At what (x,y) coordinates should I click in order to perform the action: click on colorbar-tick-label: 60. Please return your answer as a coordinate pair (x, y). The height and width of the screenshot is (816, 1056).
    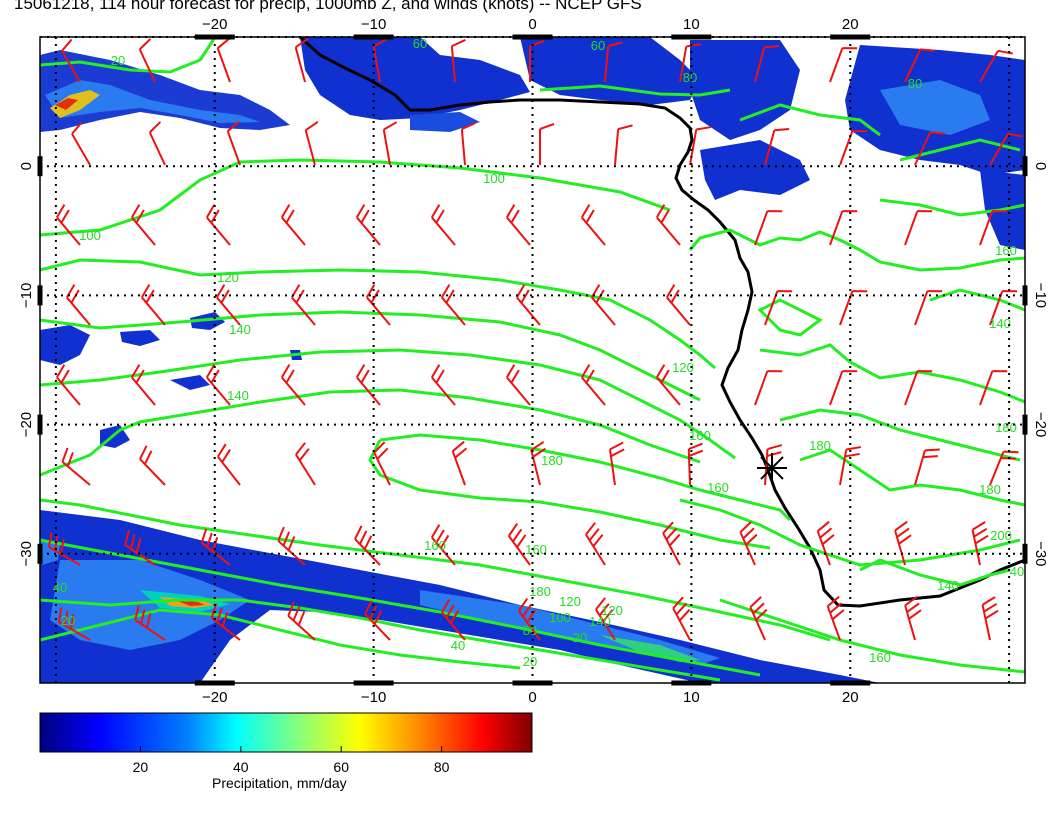
    Looking at the image, I should click on (341, 767).